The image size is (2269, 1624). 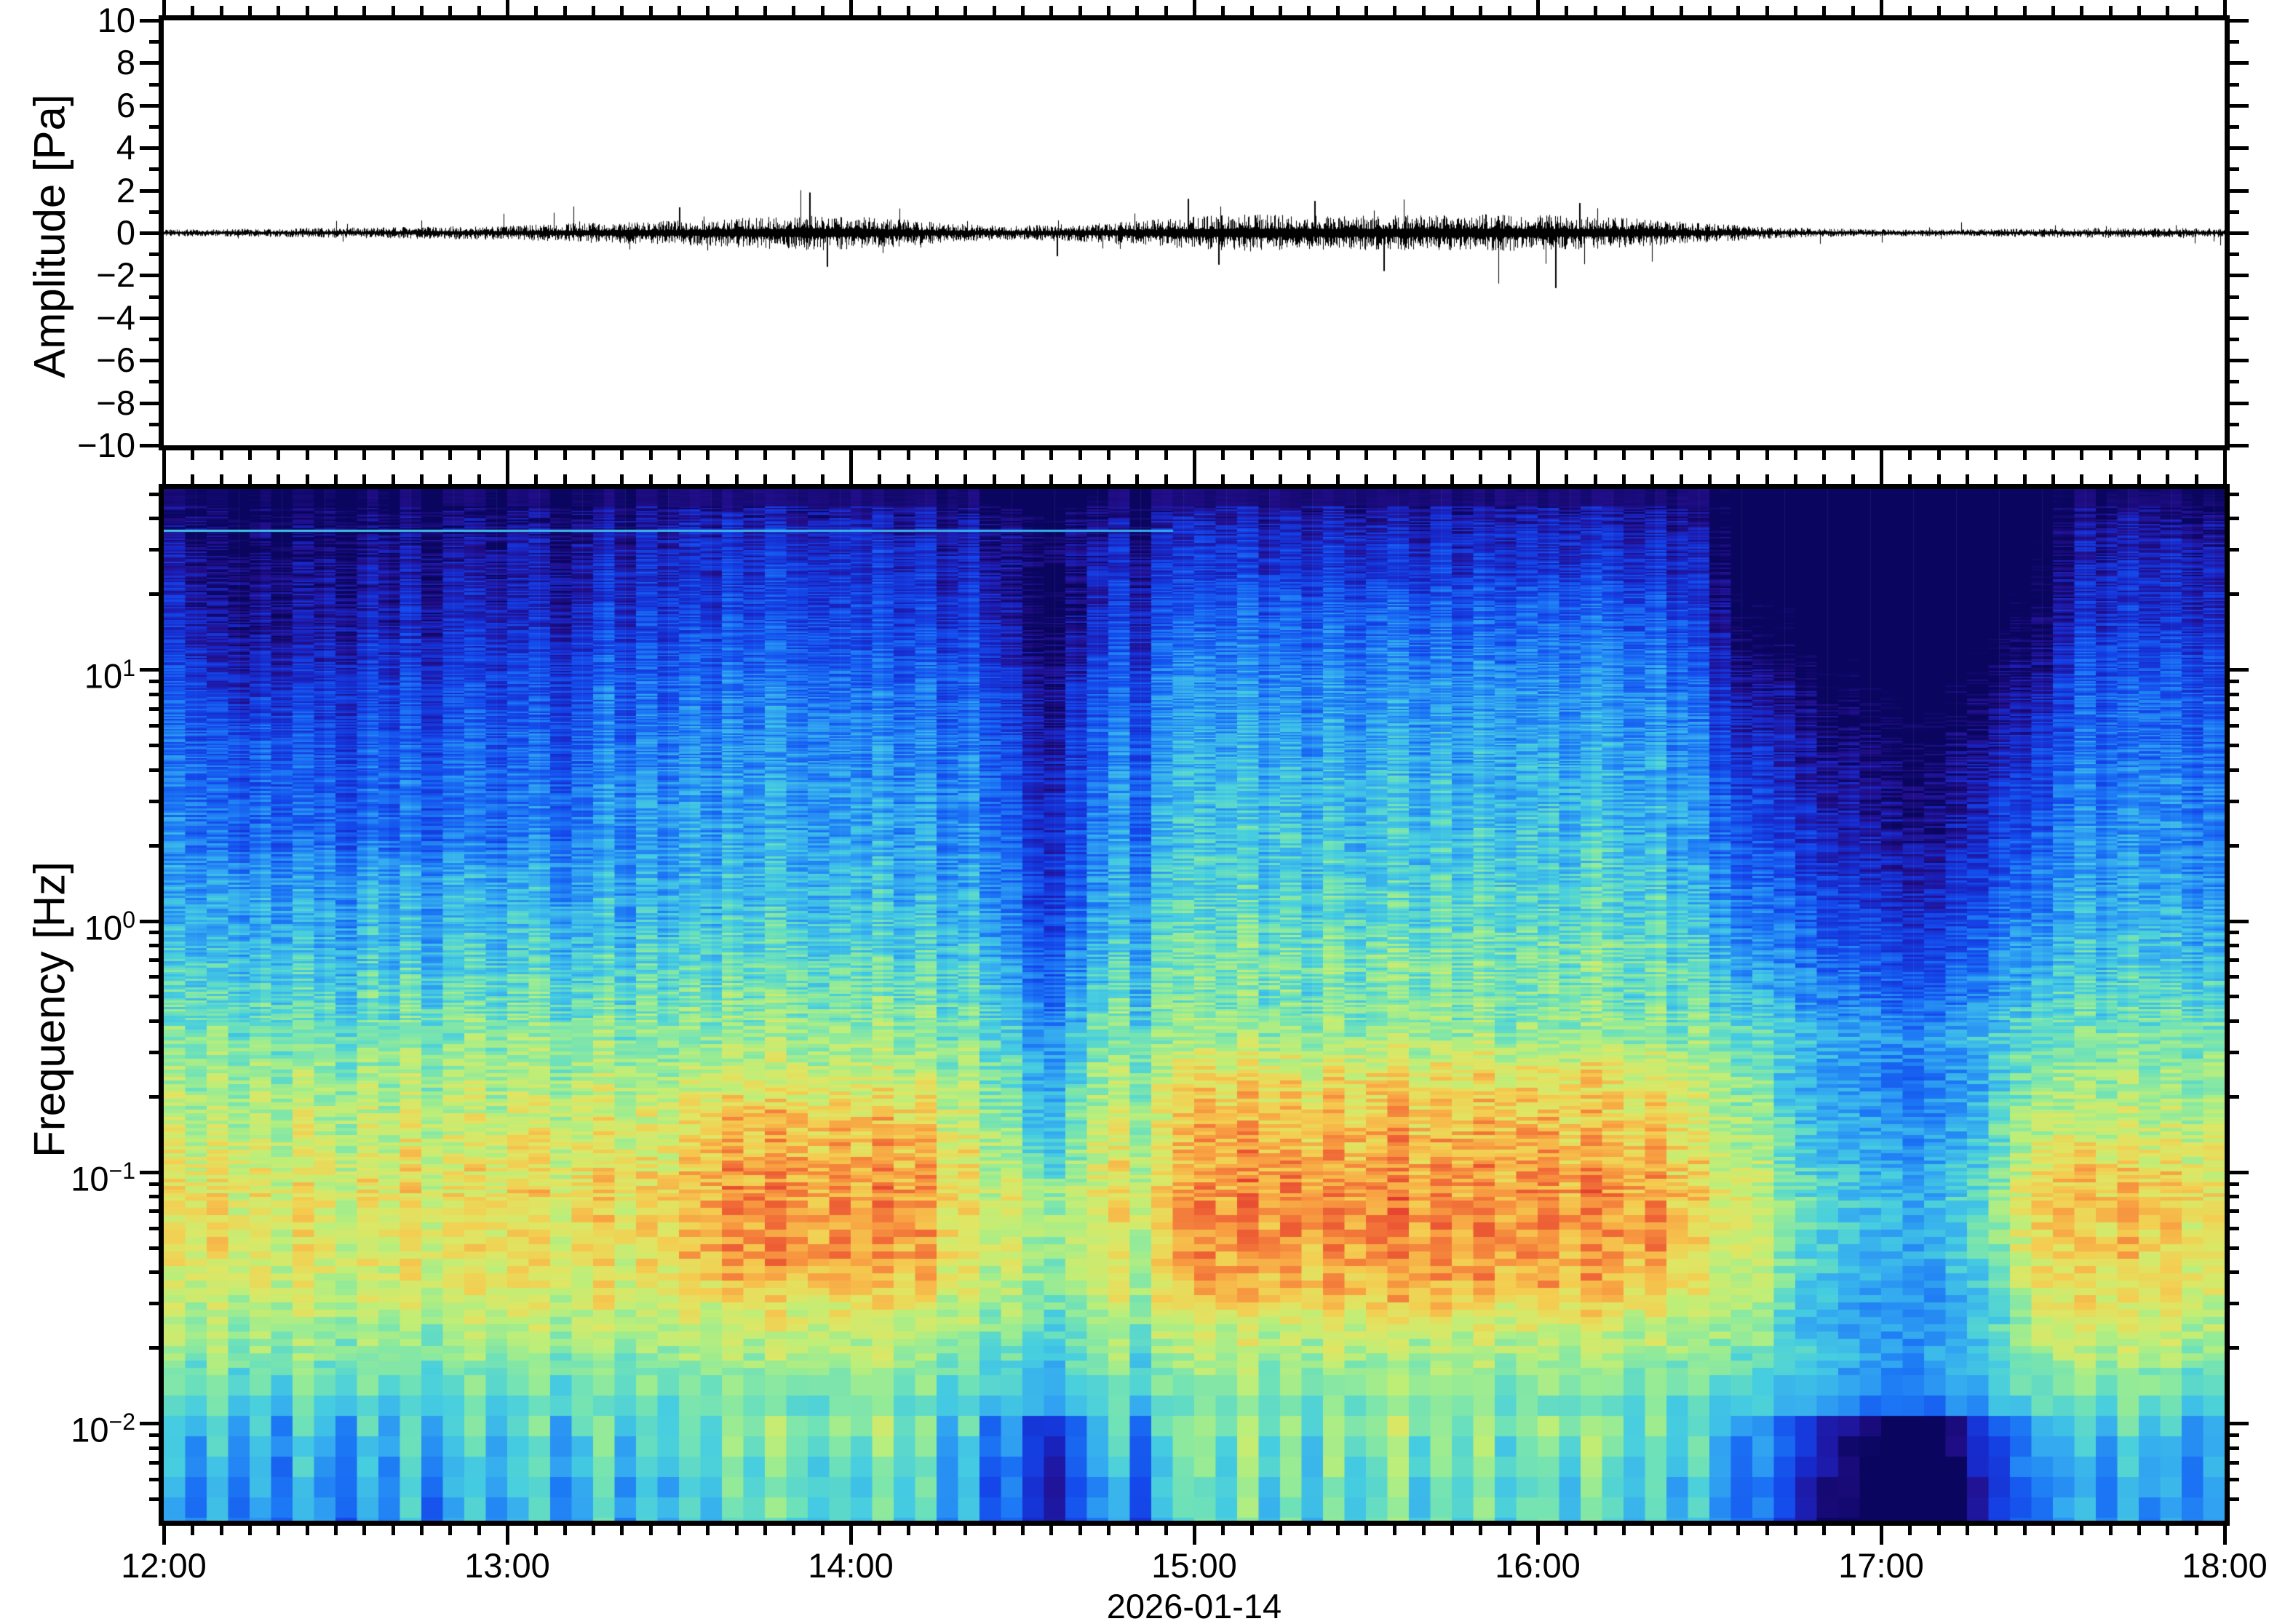 What do you see at coordinates (106, 445) in the screenshot?
I see `y-tick-label: −10` at bounding box center [106, 445].